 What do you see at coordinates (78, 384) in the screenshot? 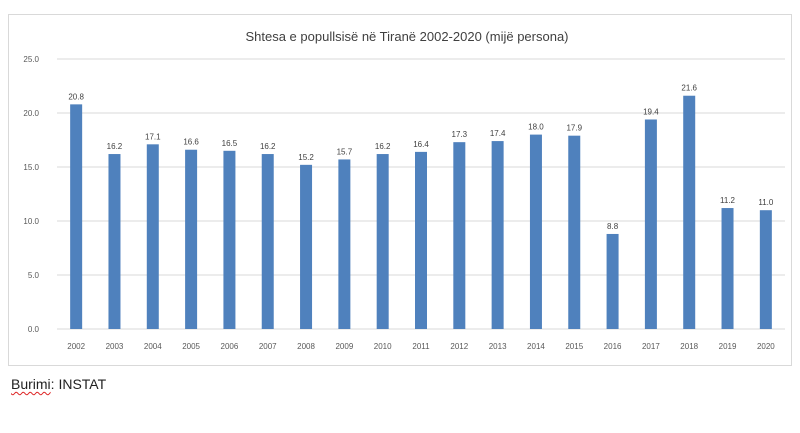
I see `source-text: : INSTAT` at bounding box center [78, 384].